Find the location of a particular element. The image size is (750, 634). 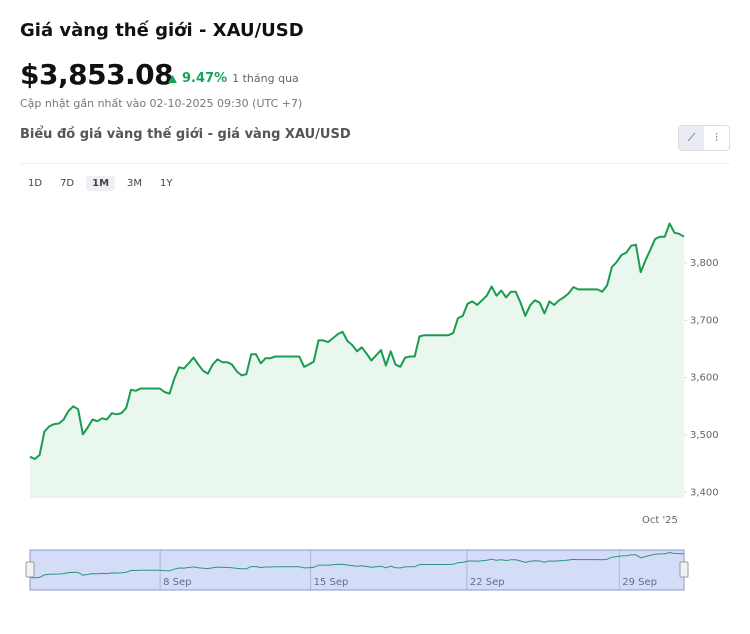

x-tick-label: Oct '25 is located at coordinates (660, 520).